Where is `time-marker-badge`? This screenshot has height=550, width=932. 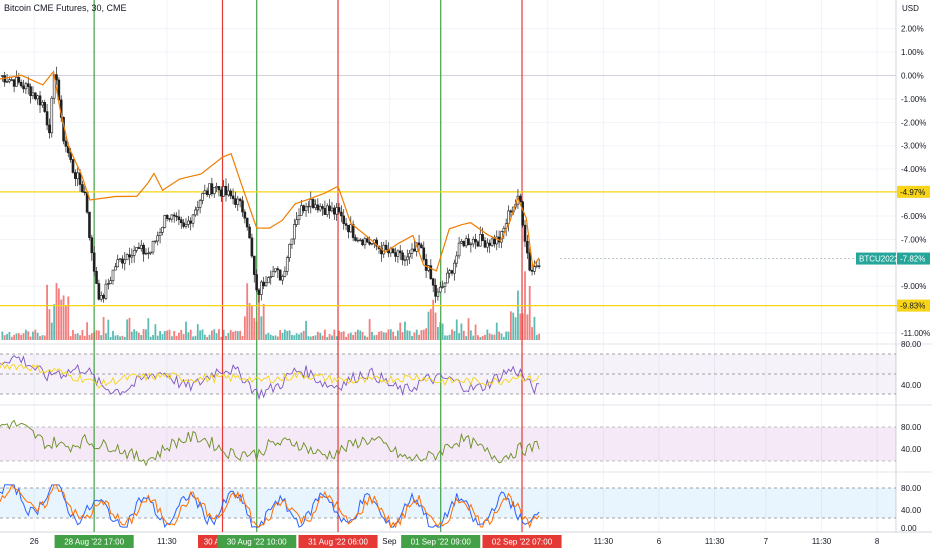 time-marker-badge is located at coordinates (257, 541).